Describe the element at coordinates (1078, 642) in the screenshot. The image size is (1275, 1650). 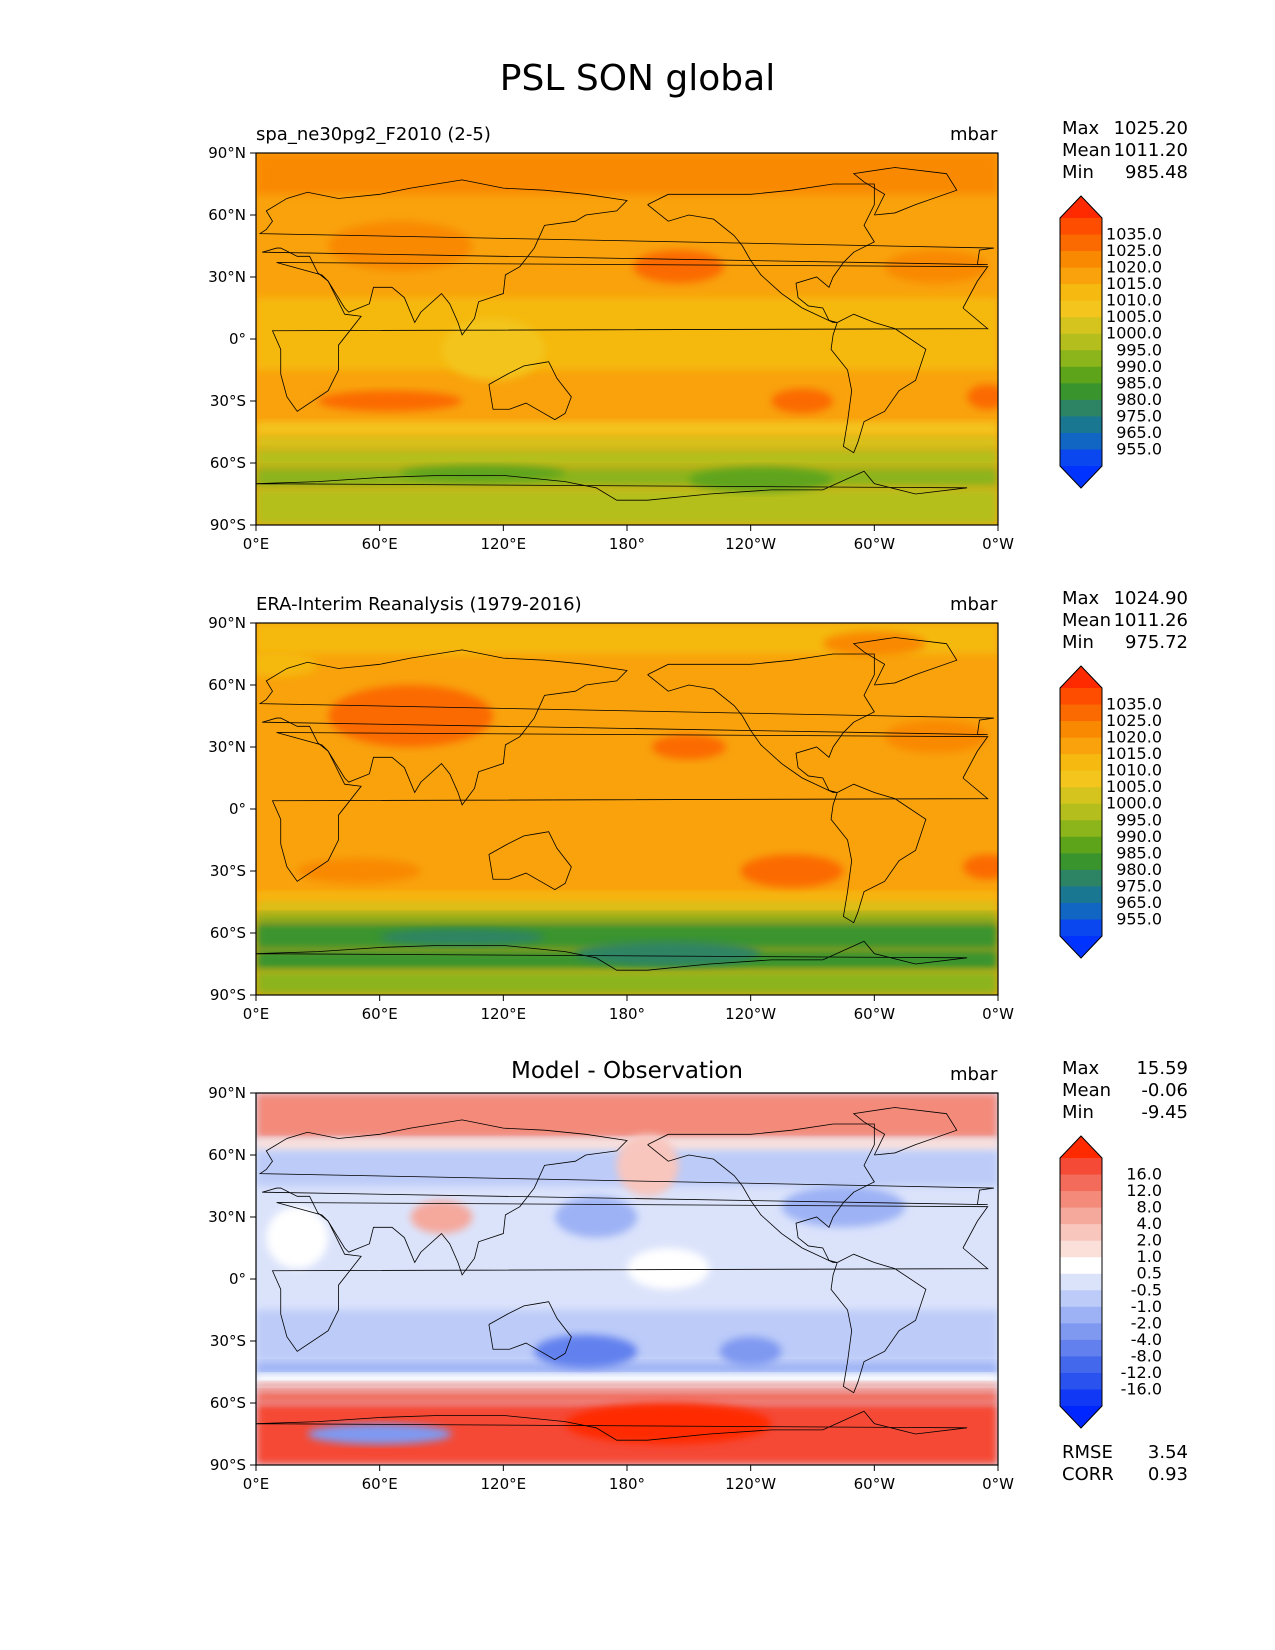
I see `stat-label: Min` at that location.